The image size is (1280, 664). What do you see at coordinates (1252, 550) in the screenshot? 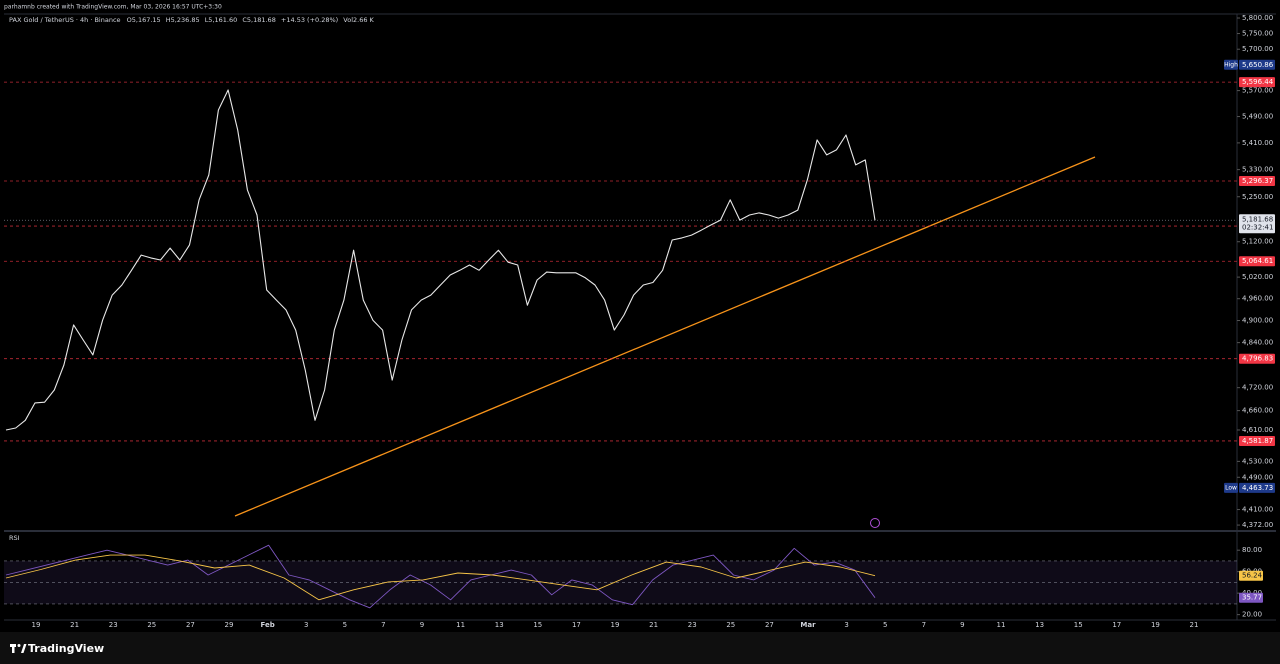
I see `y-tick-label: 80.00` at bounding box center [1252, 550].